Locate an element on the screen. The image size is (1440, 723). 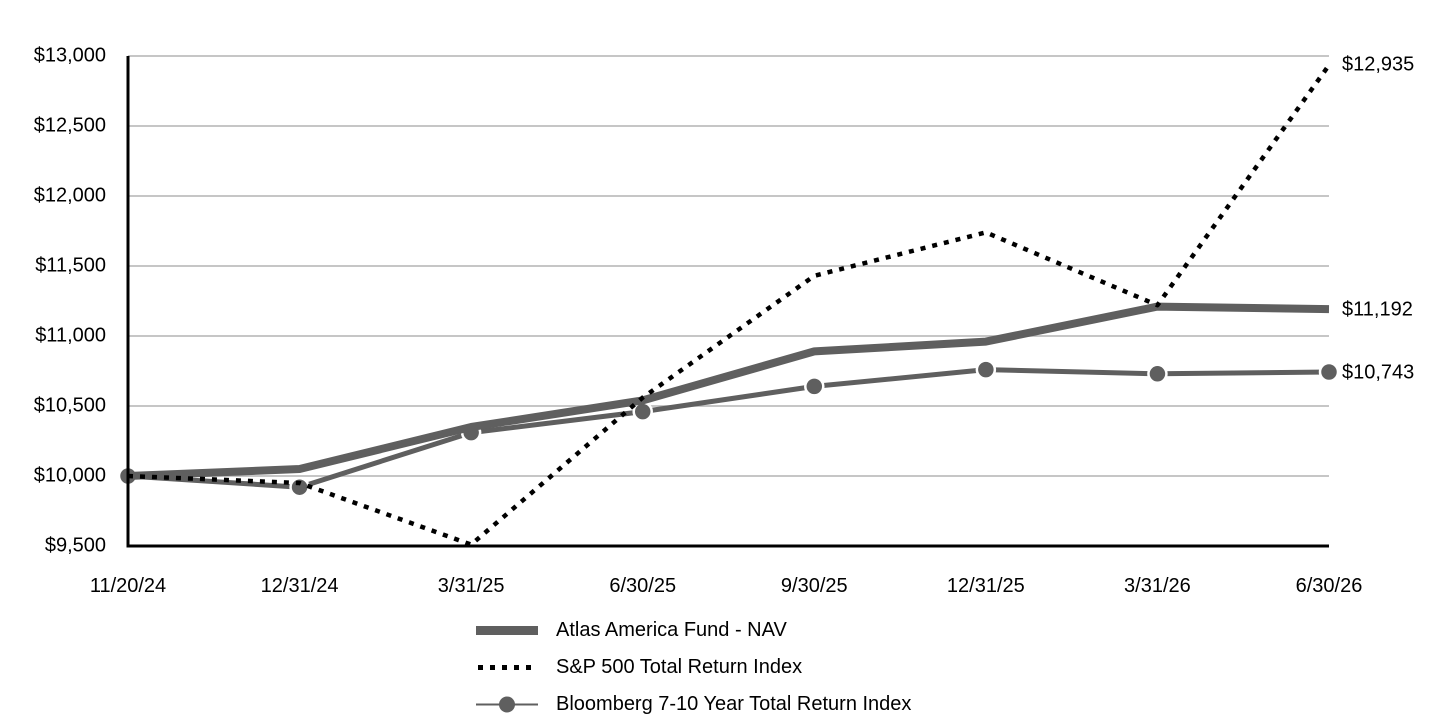
y-tick-label: $12,500 is located at coordinates (70, 125).